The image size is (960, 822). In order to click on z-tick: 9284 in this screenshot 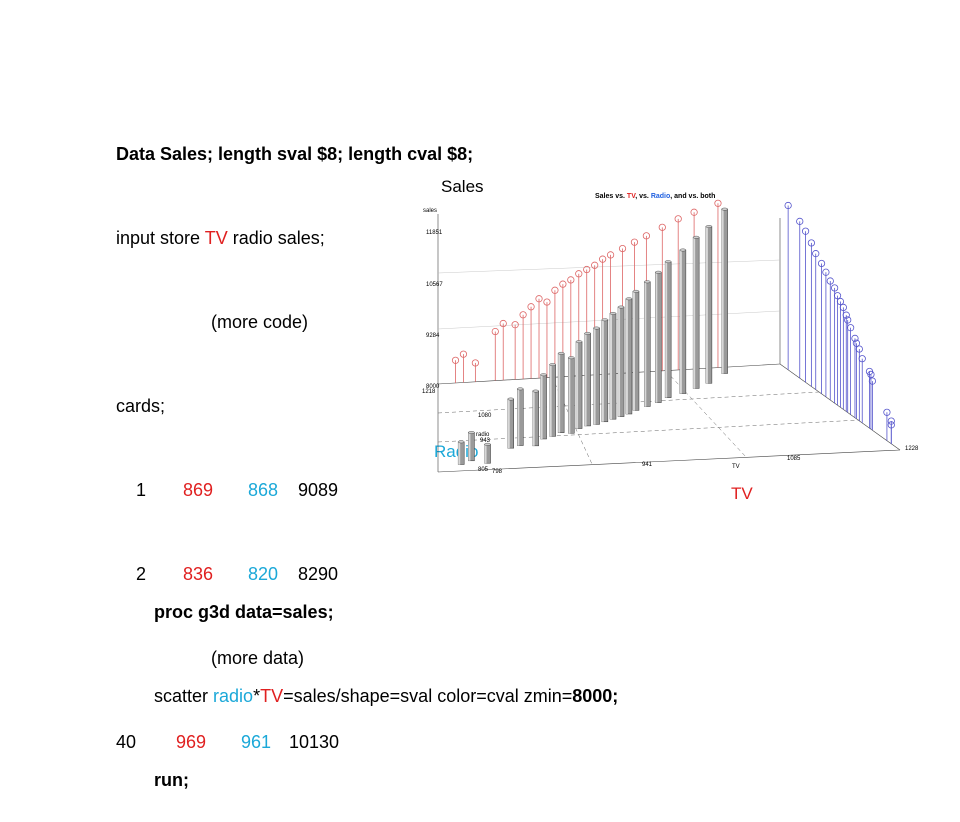, I will do `click(433, 336)`.